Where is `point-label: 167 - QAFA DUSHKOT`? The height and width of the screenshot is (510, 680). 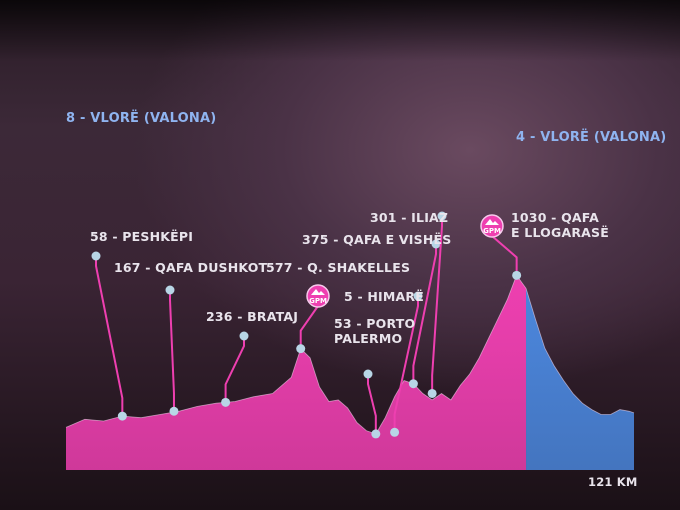
point-label: 167 - QAFA DUSHKOT is located at coordinates (191, 267).